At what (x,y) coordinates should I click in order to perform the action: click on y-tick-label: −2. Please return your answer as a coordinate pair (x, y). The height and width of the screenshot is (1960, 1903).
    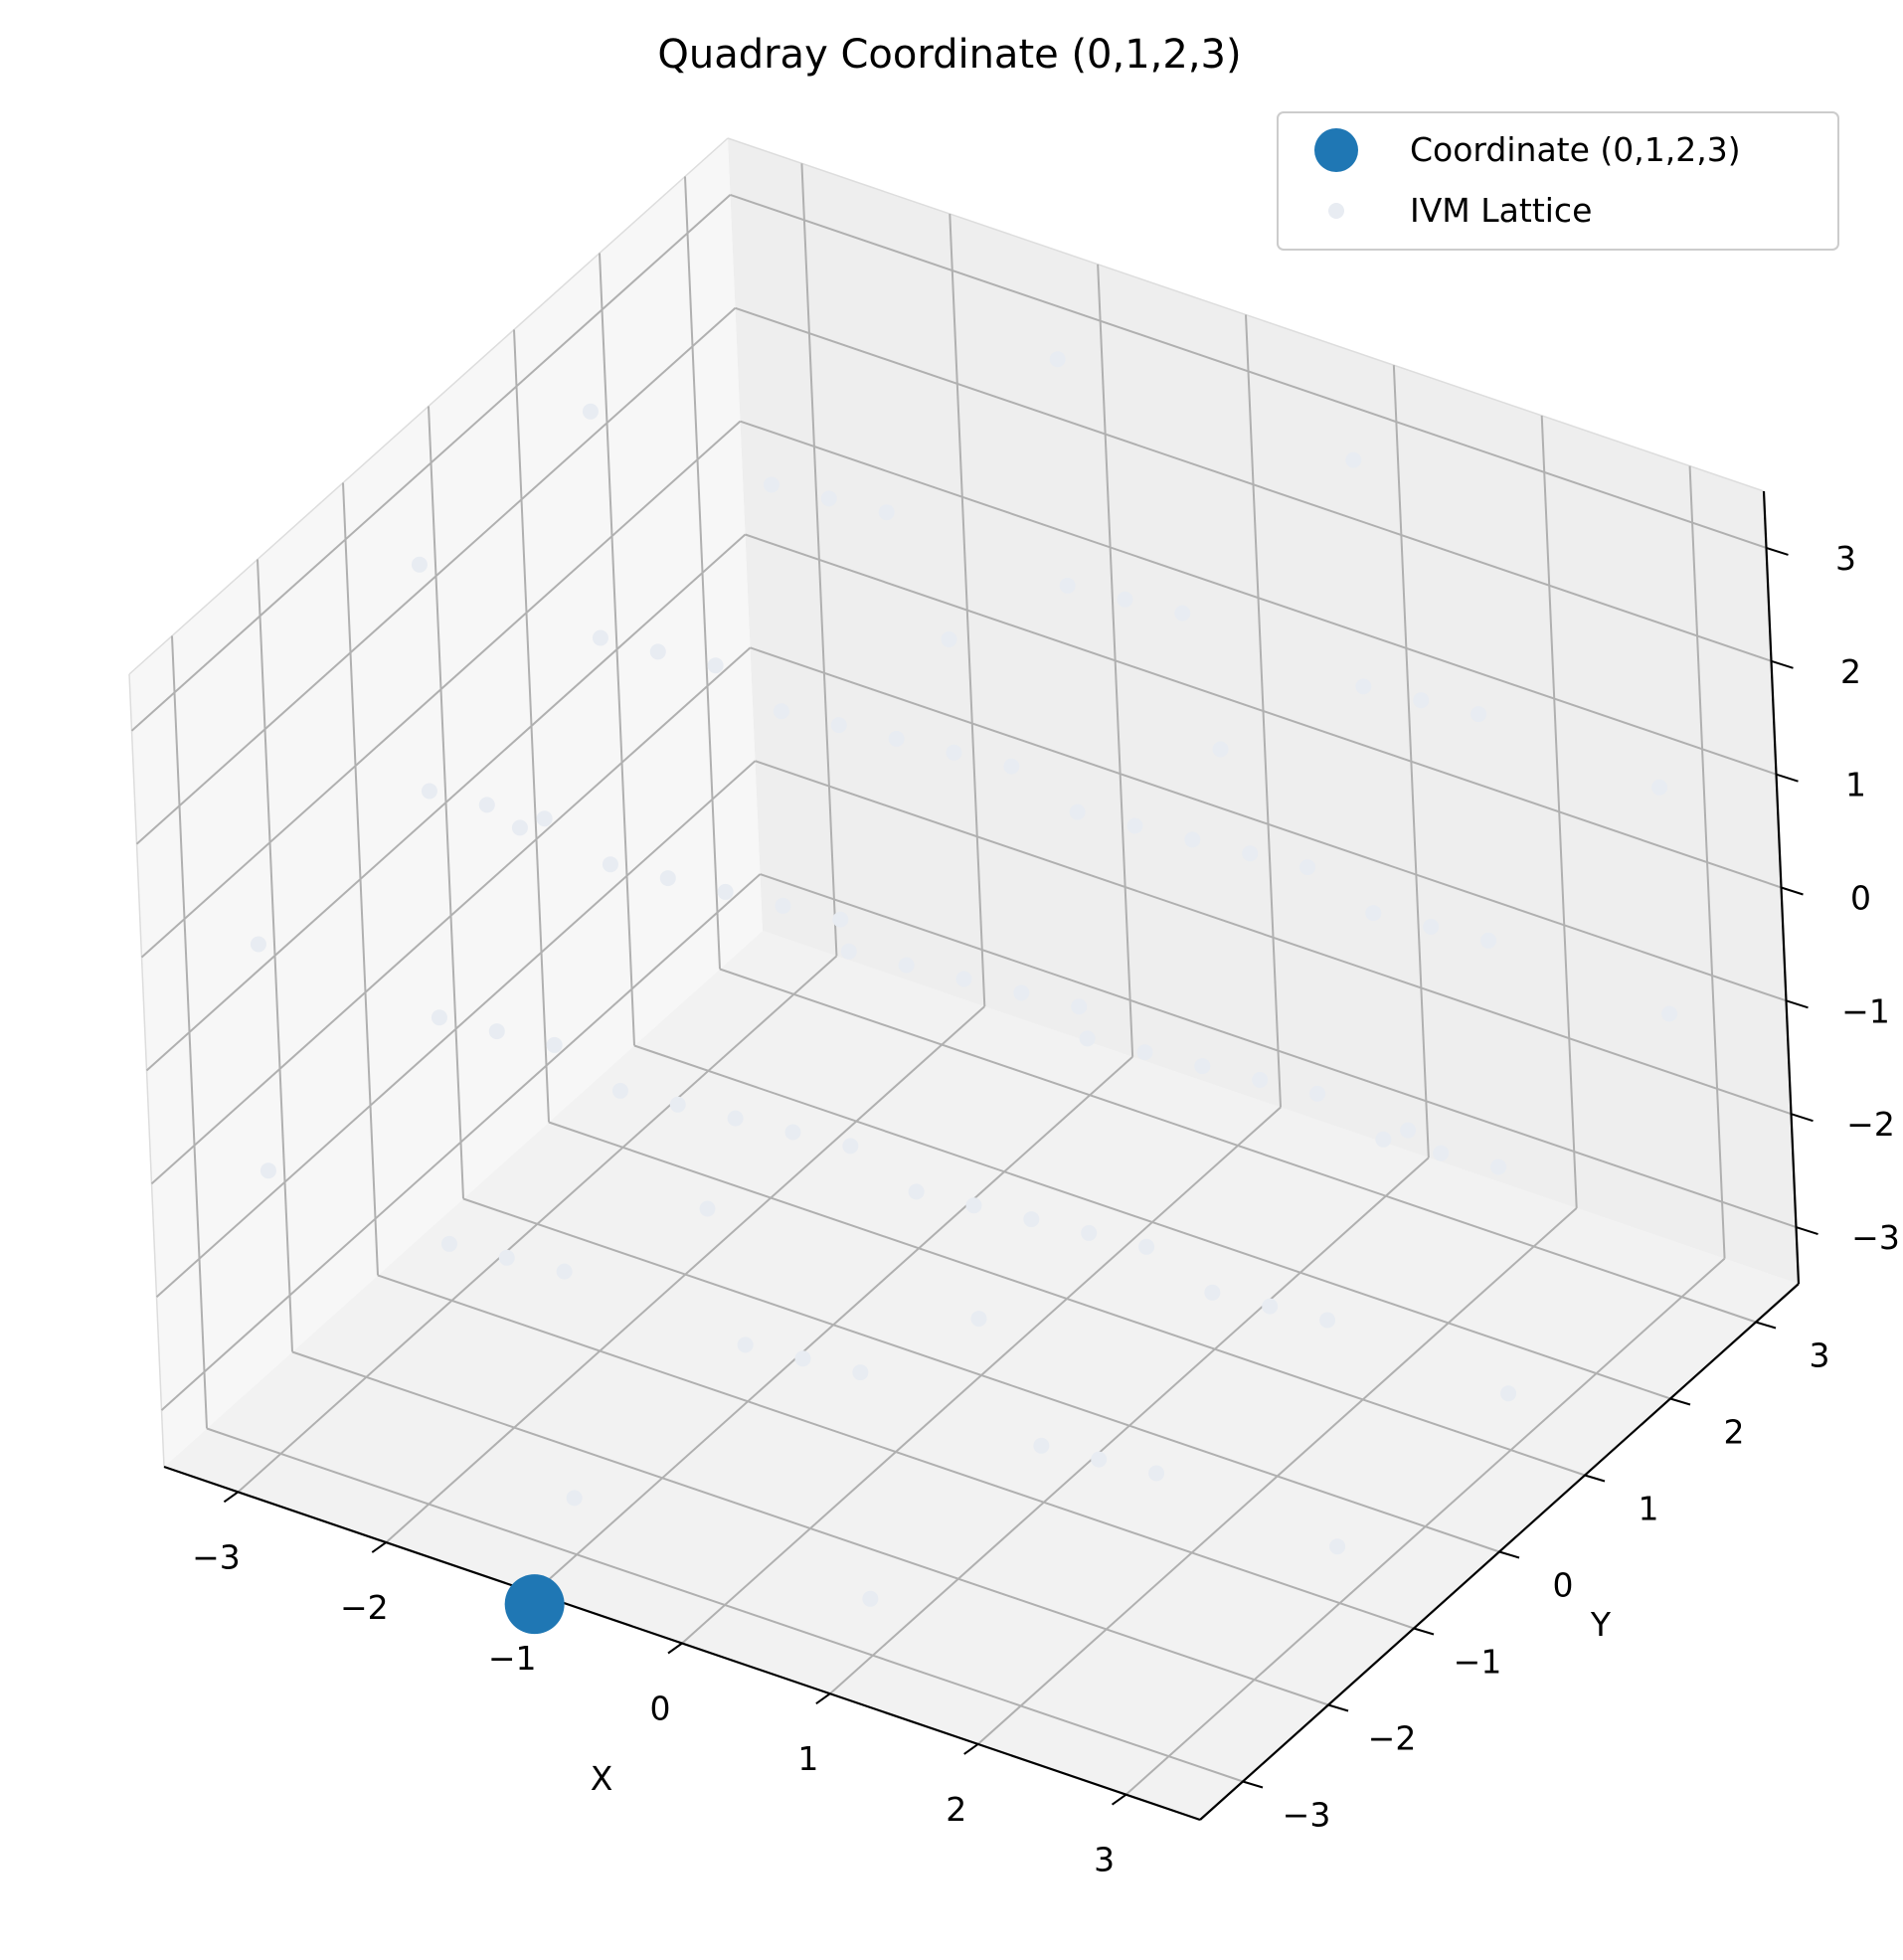
    Looking at the image, I should click on (1392, 1738).